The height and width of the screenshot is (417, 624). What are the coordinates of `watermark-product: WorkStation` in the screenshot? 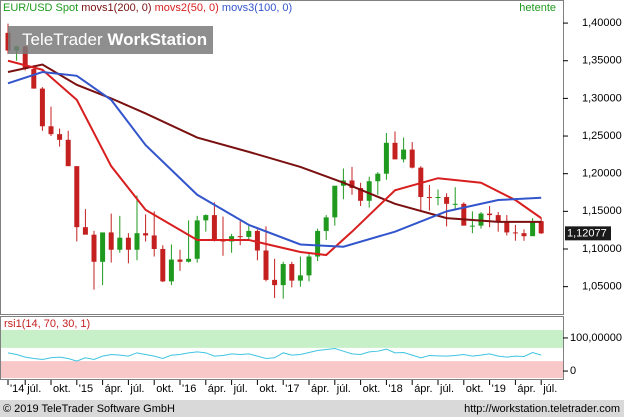 It's located at (157, 39).